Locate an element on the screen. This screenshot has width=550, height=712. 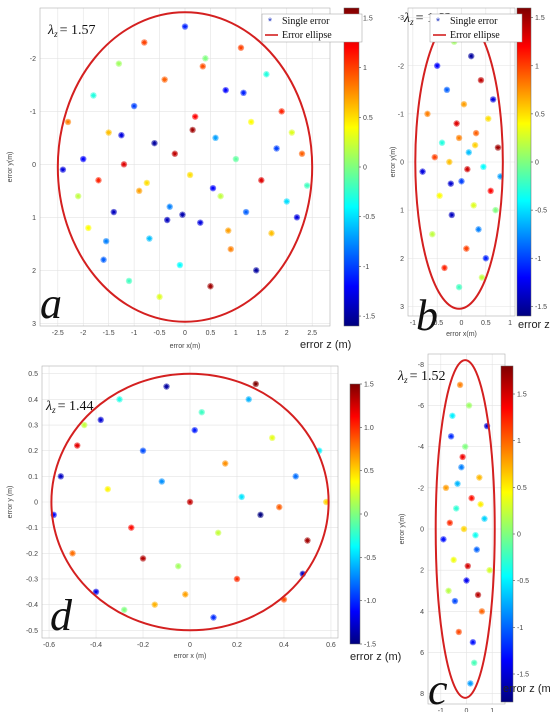
y-tick-label: -6 is located at coordinates (421, 406).